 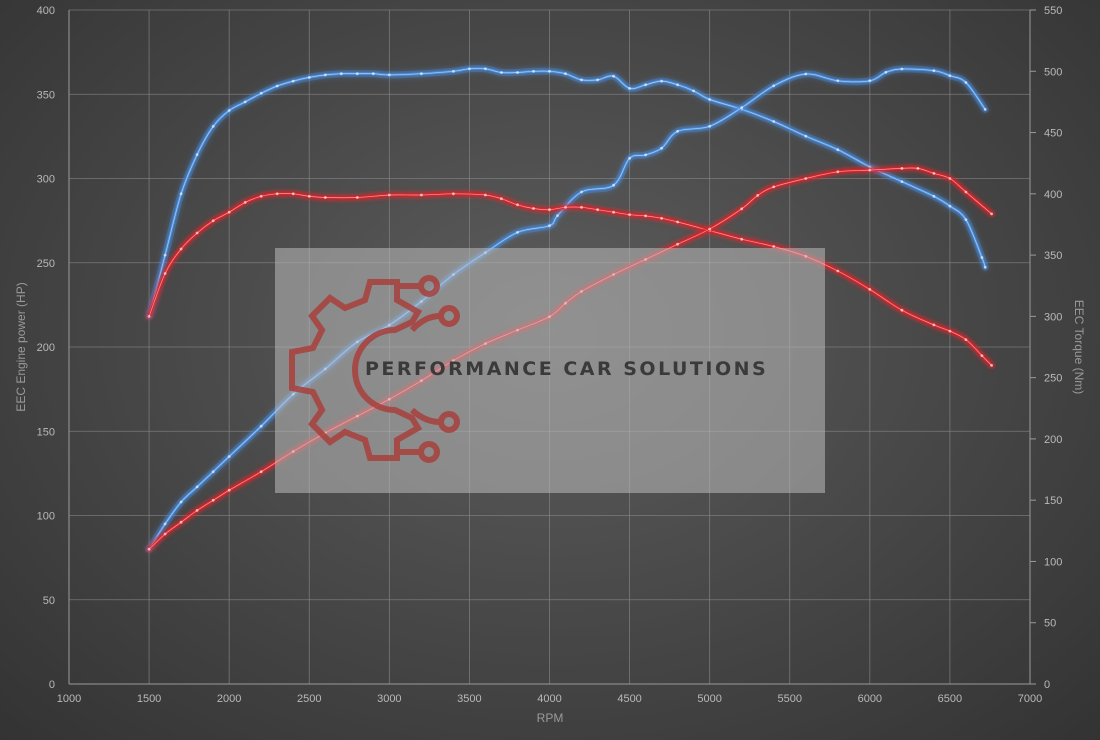 I want to click on x-tick-label: 1500, so click(x=149, y=699).